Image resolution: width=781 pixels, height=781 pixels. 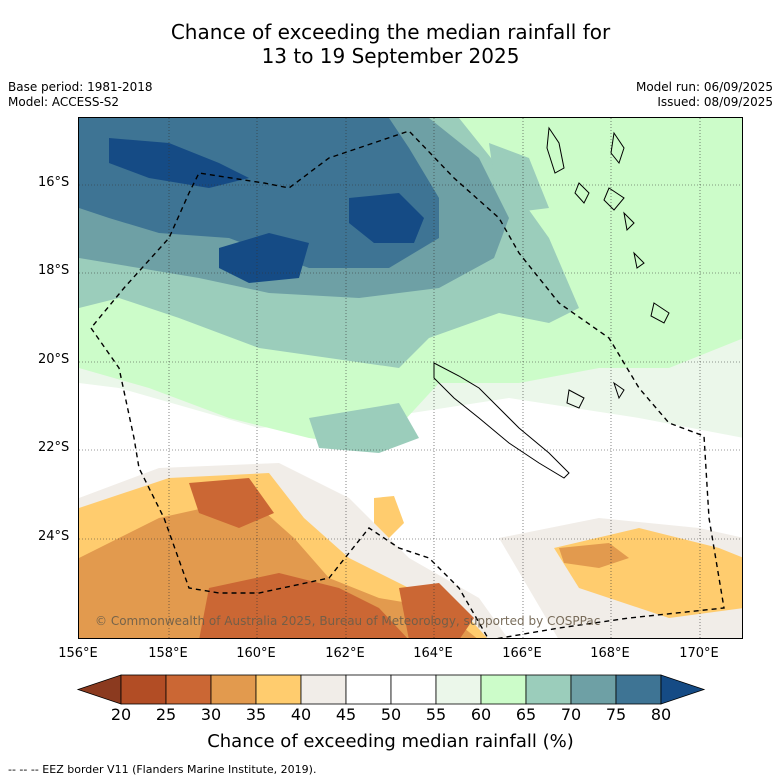 I want to click on colorbar-title: Chance of exceeding median rainfall (%), so click(x=390, y=741).